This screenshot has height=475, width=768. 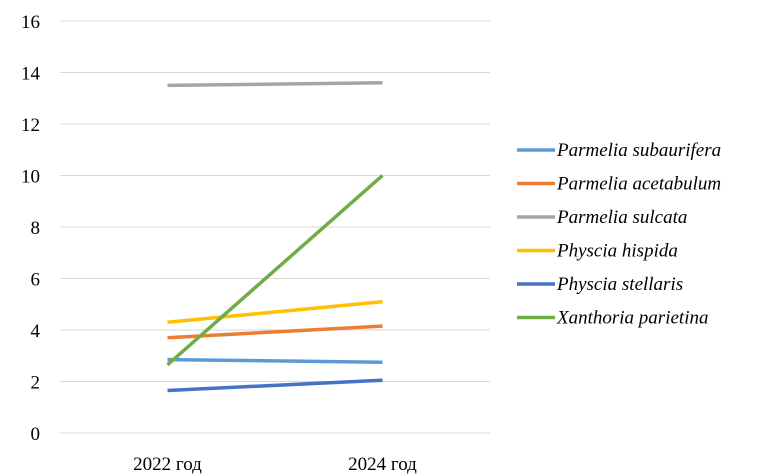 What do you see at coordinates (31, 74) in the screenshot?
I see `y-tick-label: 14` at bounding box center [31, 74].